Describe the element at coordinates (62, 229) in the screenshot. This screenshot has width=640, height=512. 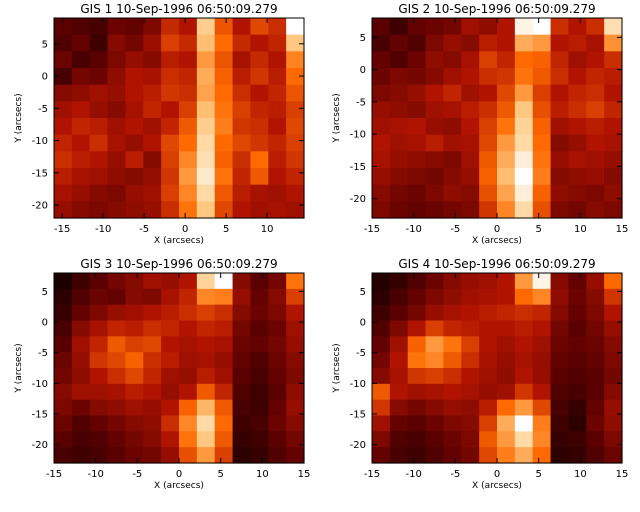
I see `x-tick-label: -15` at that location.